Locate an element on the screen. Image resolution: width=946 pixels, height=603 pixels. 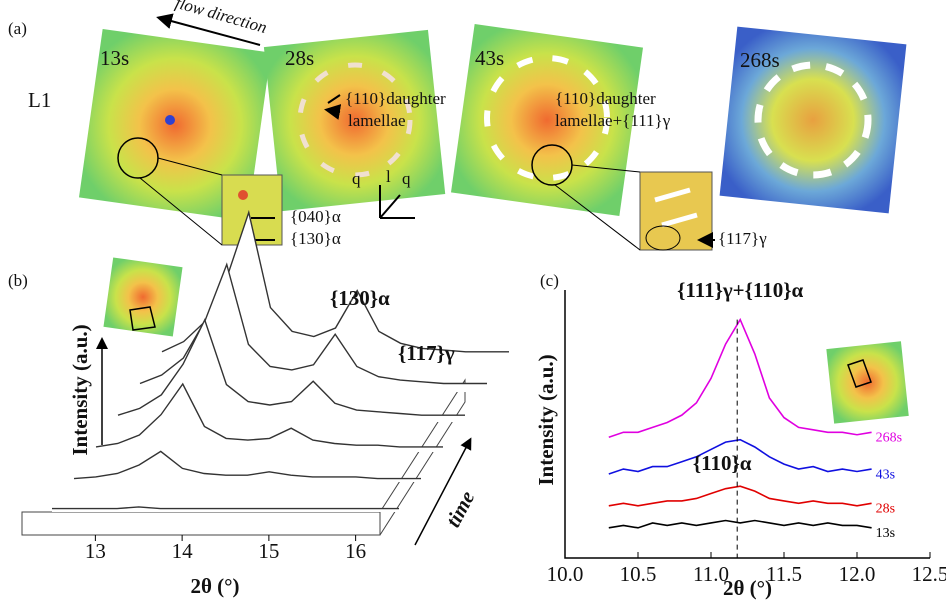
annotation: lamellae+{111}γ is located at coordinates (613, 120).